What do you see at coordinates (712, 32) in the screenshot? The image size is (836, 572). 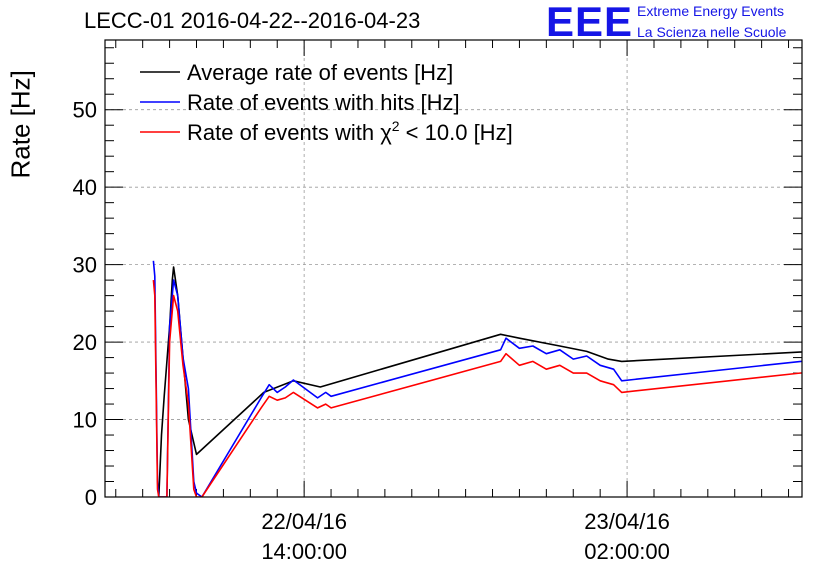 I see `logo-line-2: La Scienza nelle Scuole` at bounding box center [712, 32].